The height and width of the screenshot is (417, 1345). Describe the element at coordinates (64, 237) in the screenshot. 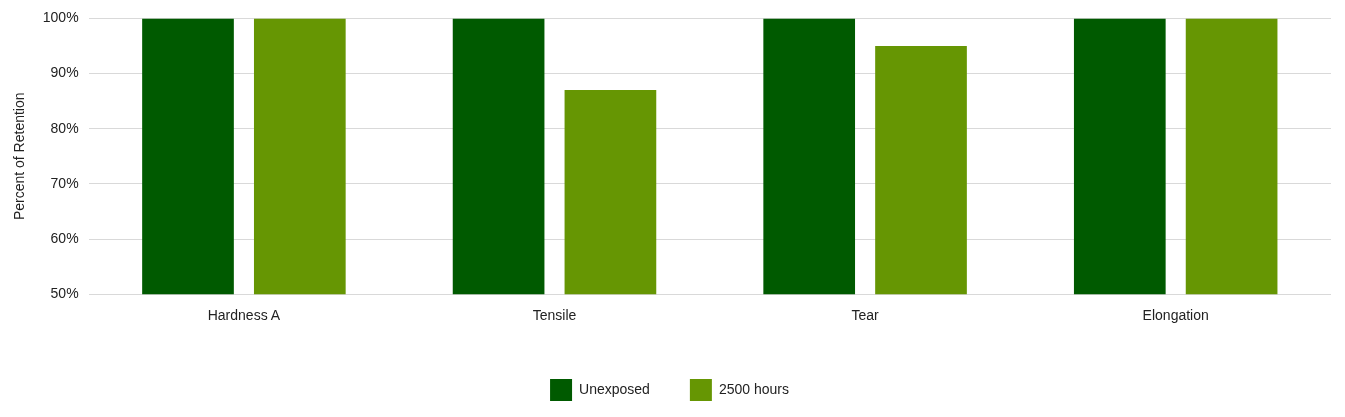

I see `y-tick-label: 60%` at that location.